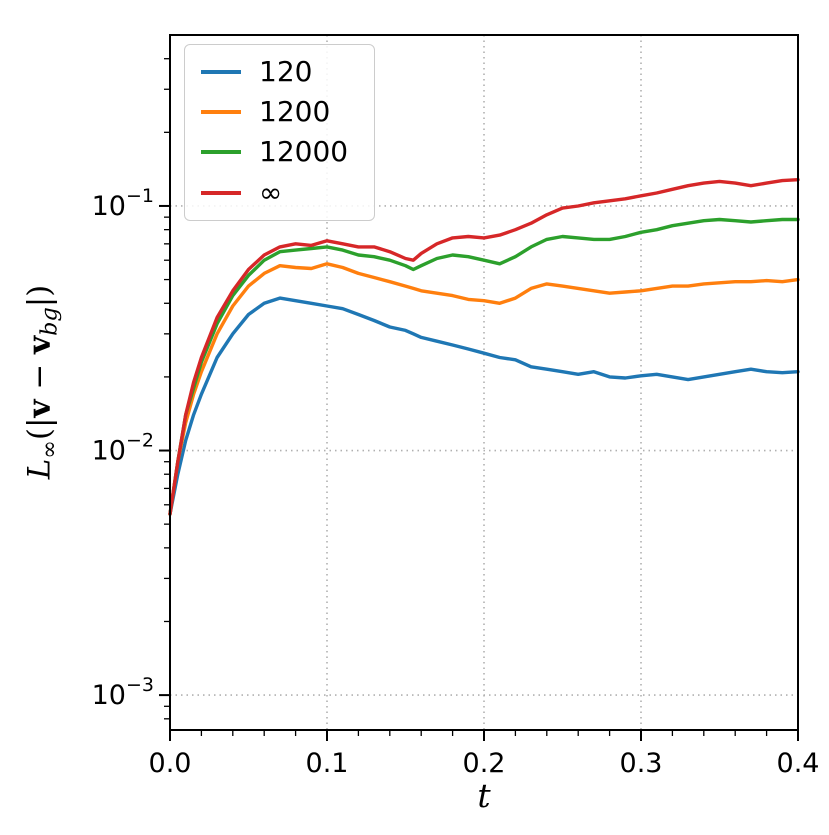 The image size is (829, 835). Describe the element at coordinates (123, 448) in the screenshot. I see `y-tick-label: 10⁻²` at that location.